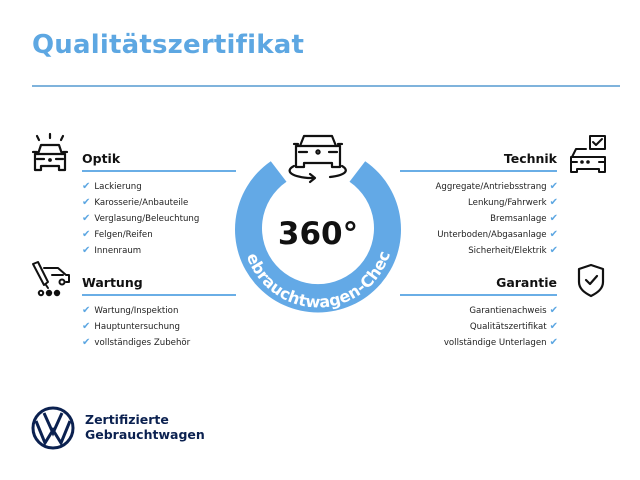 The height and width of the screenshot is (480, 640). I want to click on technik-divider, so click(478, 171).